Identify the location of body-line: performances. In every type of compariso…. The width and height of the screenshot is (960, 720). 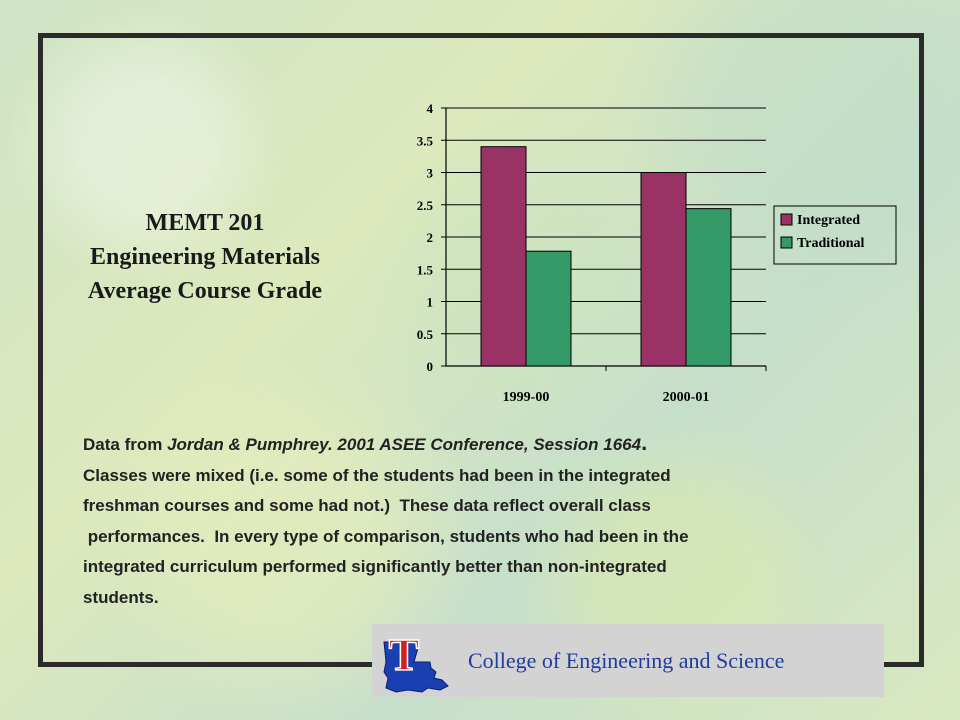
(386, 536).